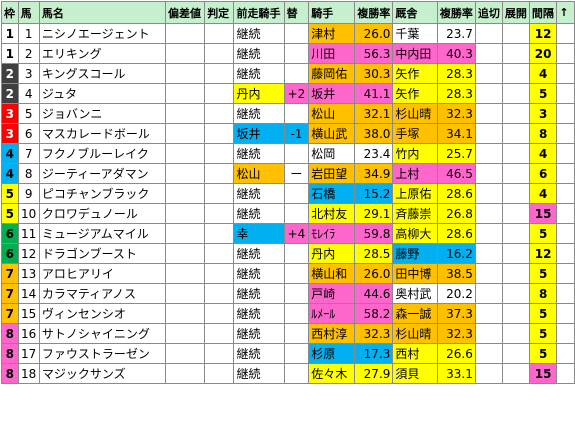 This screenshot has width=575, height=423. I want to click on uma-number-cell: 14, so click(28, 293).